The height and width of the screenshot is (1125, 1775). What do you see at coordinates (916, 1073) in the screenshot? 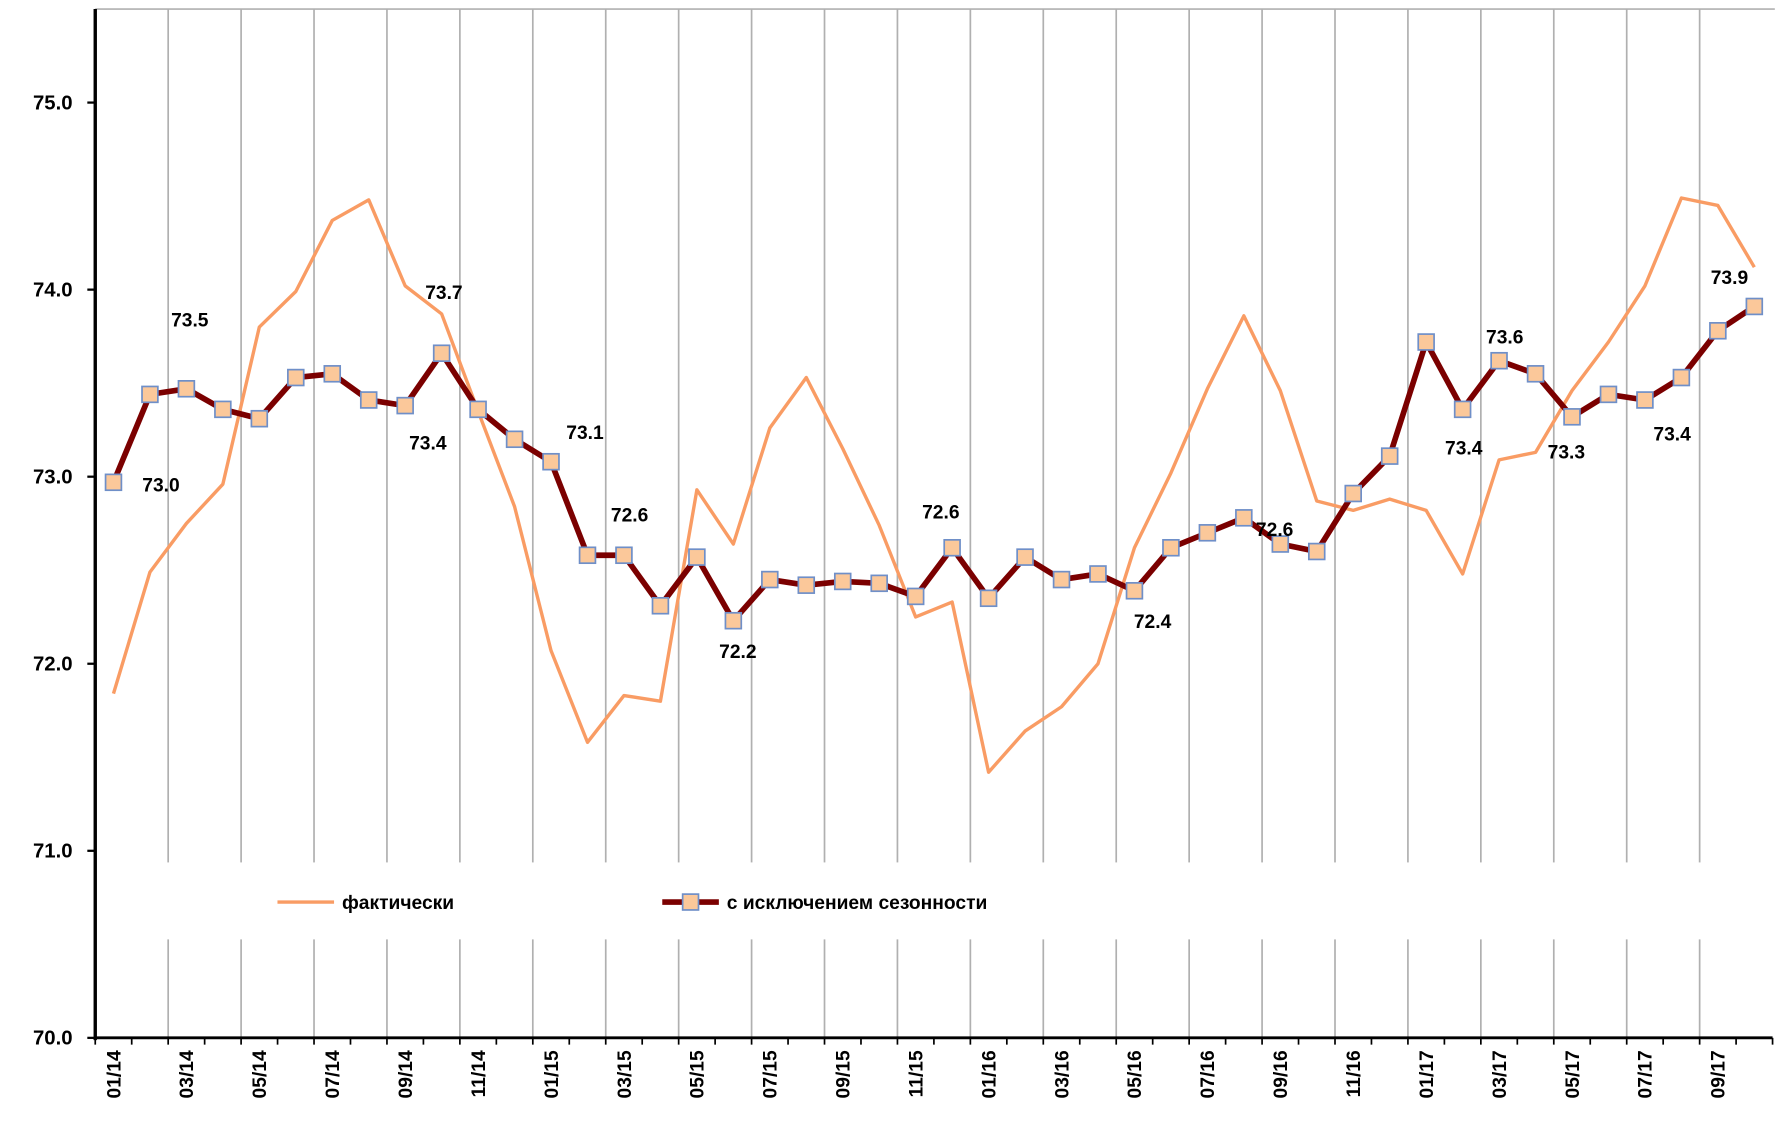
I see `x-tick-label: 11/15` at bounding box center [916, 1073].